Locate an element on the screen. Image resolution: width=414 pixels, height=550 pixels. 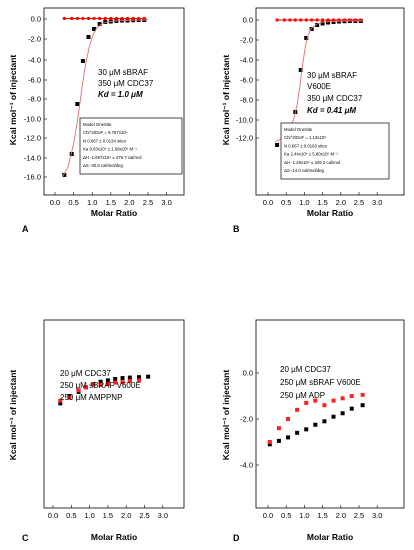
panel-b-y-tick-label: -10.0 is located at coordinates (244, 120).